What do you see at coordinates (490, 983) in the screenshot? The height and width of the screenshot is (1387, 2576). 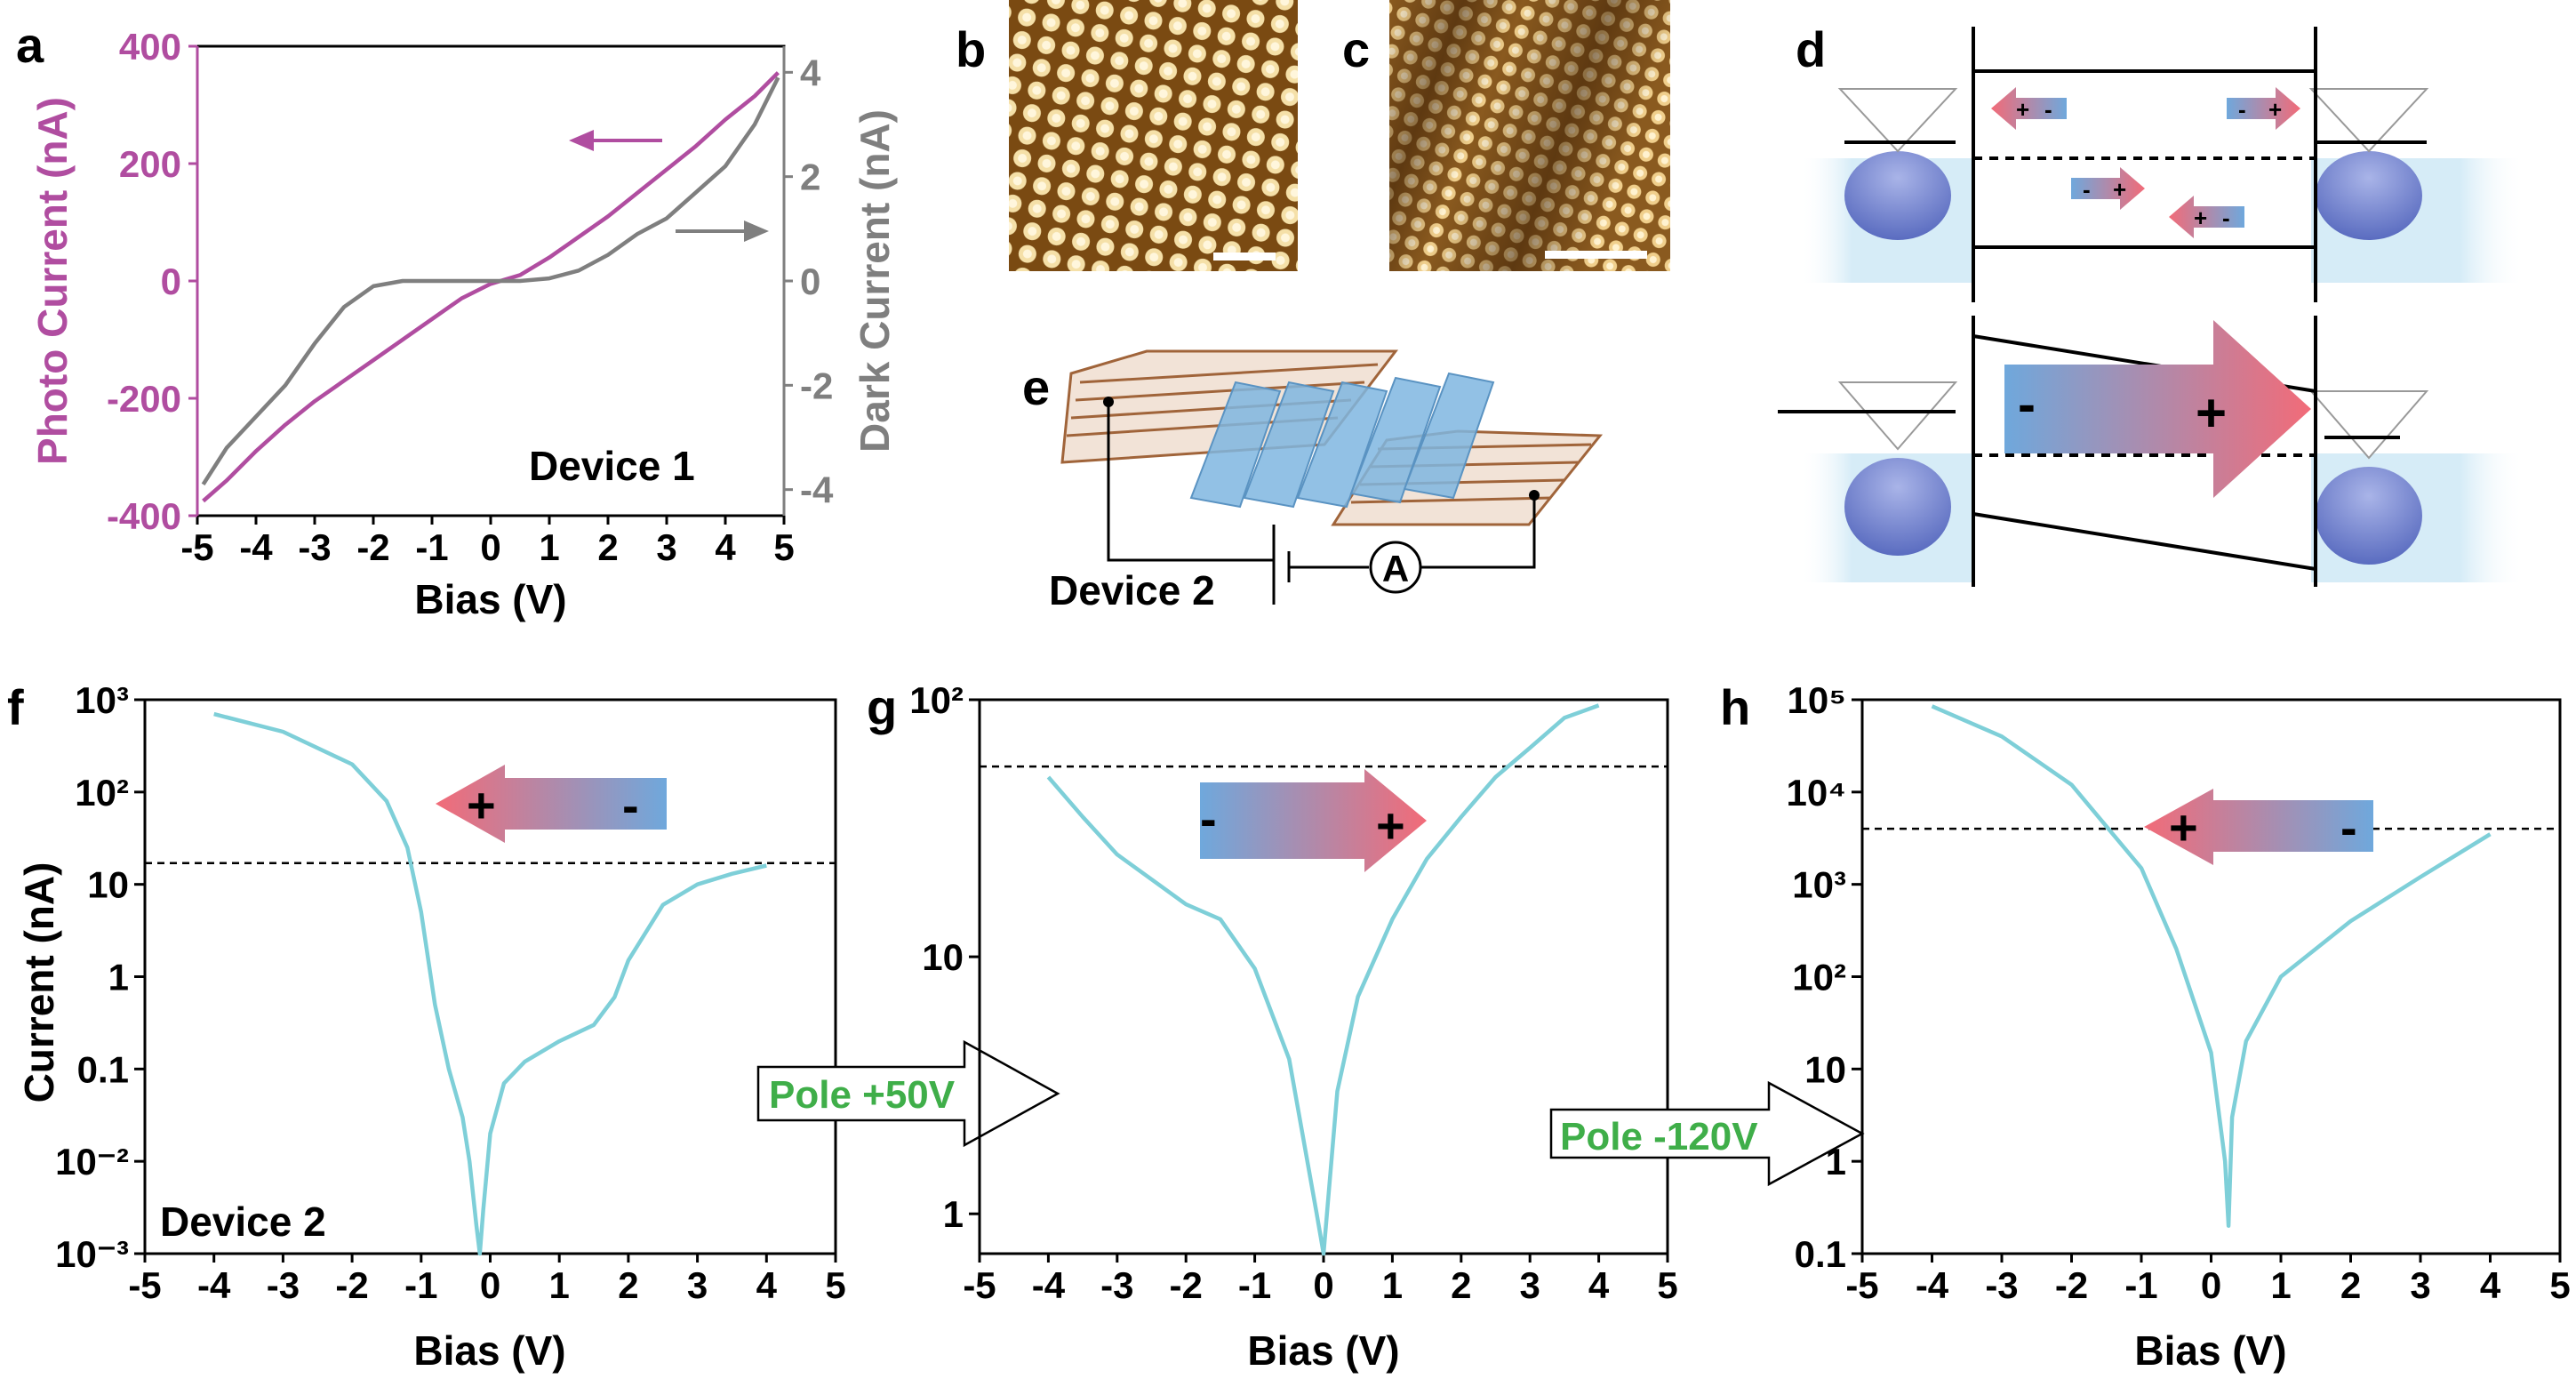 I see `panel-f-series` at bounding box center [490, 983].